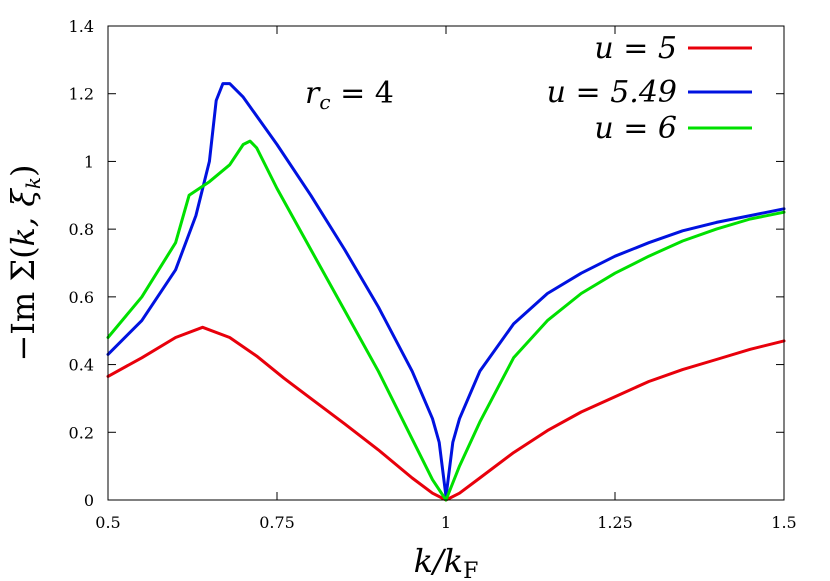 Image resolution: width=830 pixels, height=581 pixels. What do you see at coordinates (277, 522) in the screenshot?
I see `x-tick-label: 0.75` at bounding box center [277, 522].